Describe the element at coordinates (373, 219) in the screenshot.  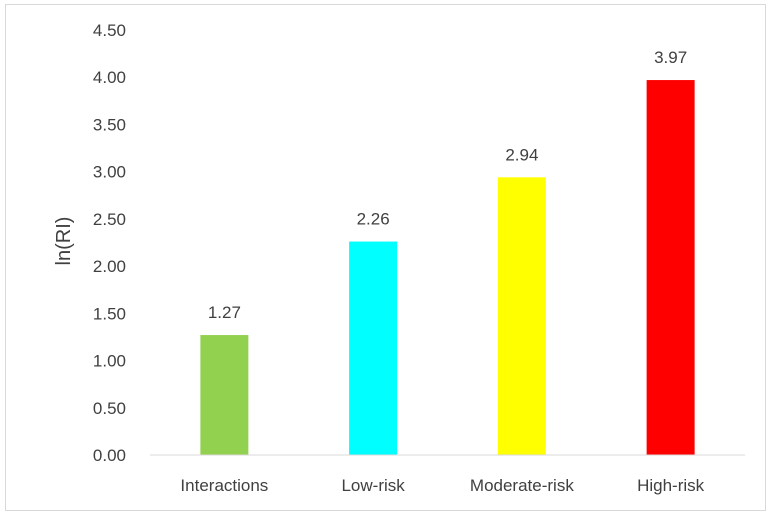
I see `bar-value-label: 2.26` at that location.